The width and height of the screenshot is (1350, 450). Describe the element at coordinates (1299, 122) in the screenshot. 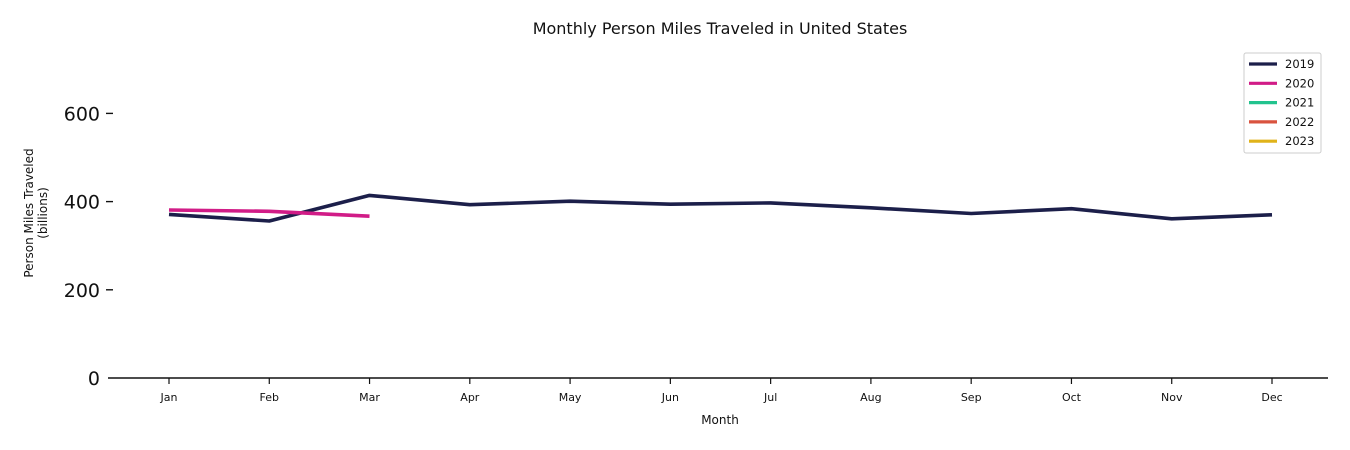

I see `legend-label-2022: 2022` at that location.